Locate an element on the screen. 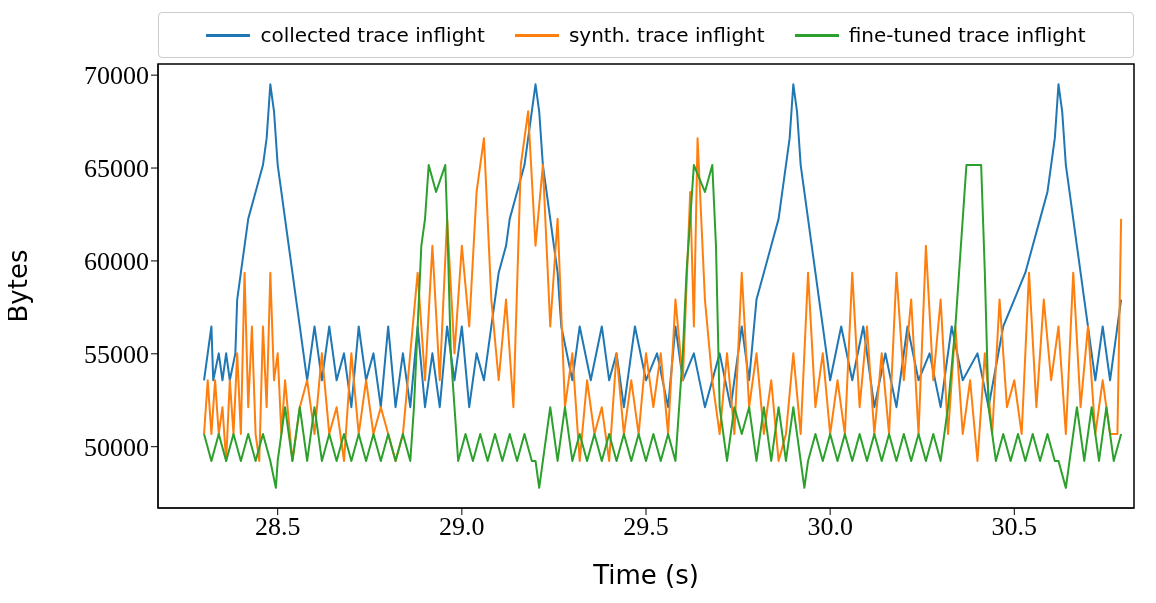 The width and height of the screenshot is (1156, 603). y-tick-label: 70000 is located at coordinates (116, 76).